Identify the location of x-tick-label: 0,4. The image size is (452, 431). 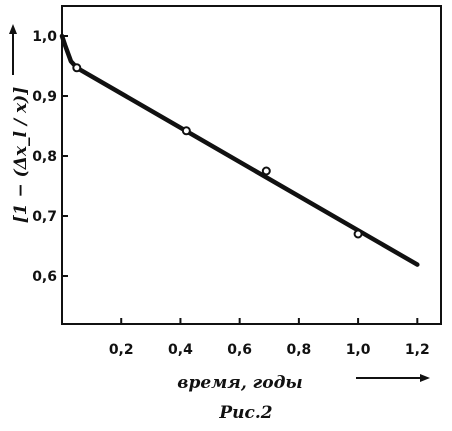
(180, 350).